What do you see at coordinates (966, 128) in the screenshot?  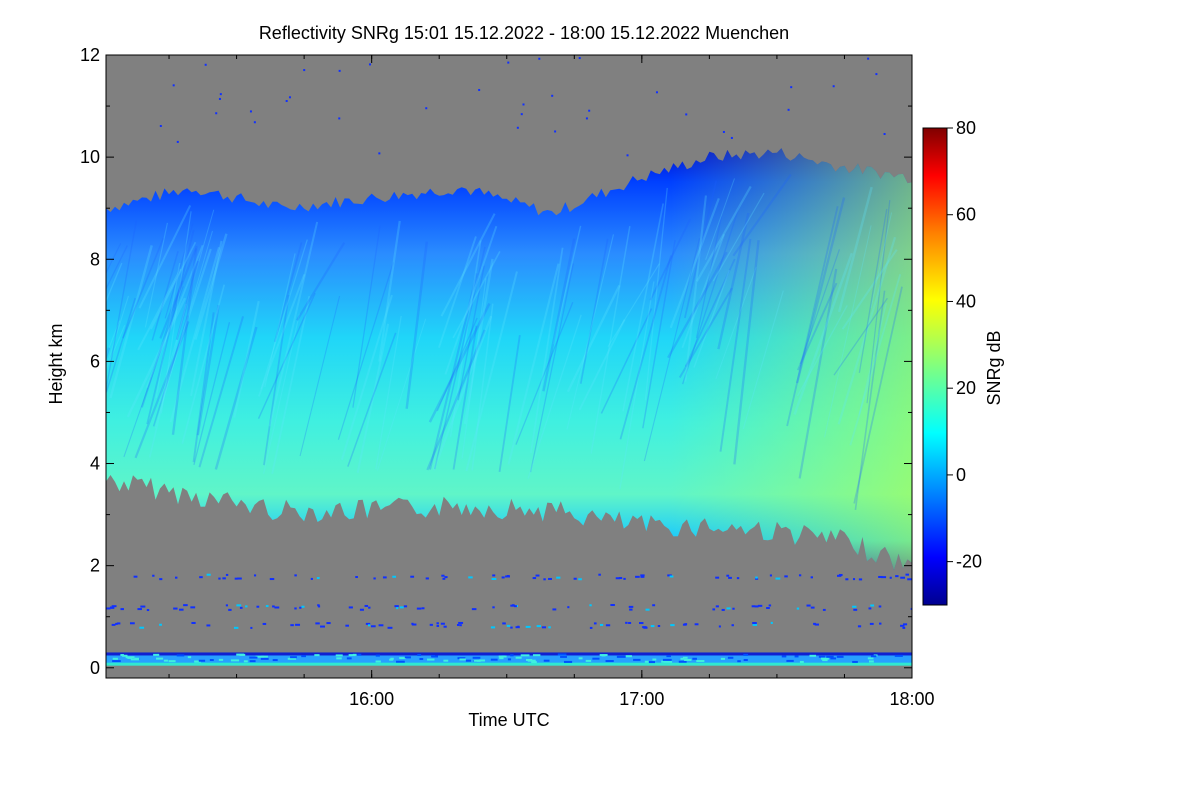 I see `colorbar-tick-label: 80` at bounding box center [966, 128].